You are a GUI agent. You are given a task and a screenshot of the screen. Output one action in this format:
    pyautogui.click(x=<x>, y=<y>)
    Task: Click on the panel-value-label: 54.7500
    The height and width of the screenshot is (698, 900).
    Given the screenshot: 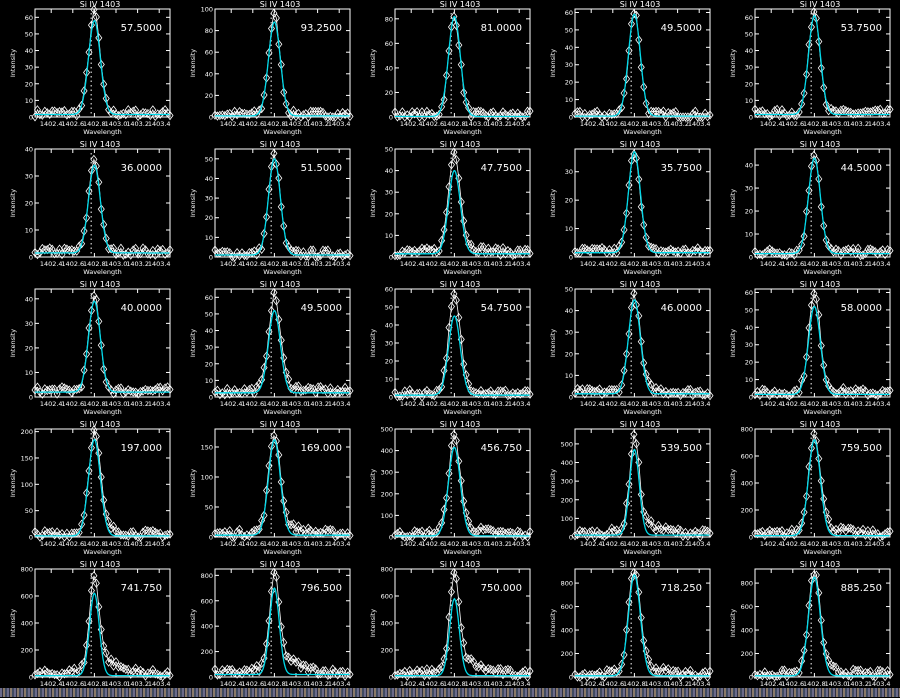 What is the action you would take?
    pyautogui.click(x=501, y=308)
    